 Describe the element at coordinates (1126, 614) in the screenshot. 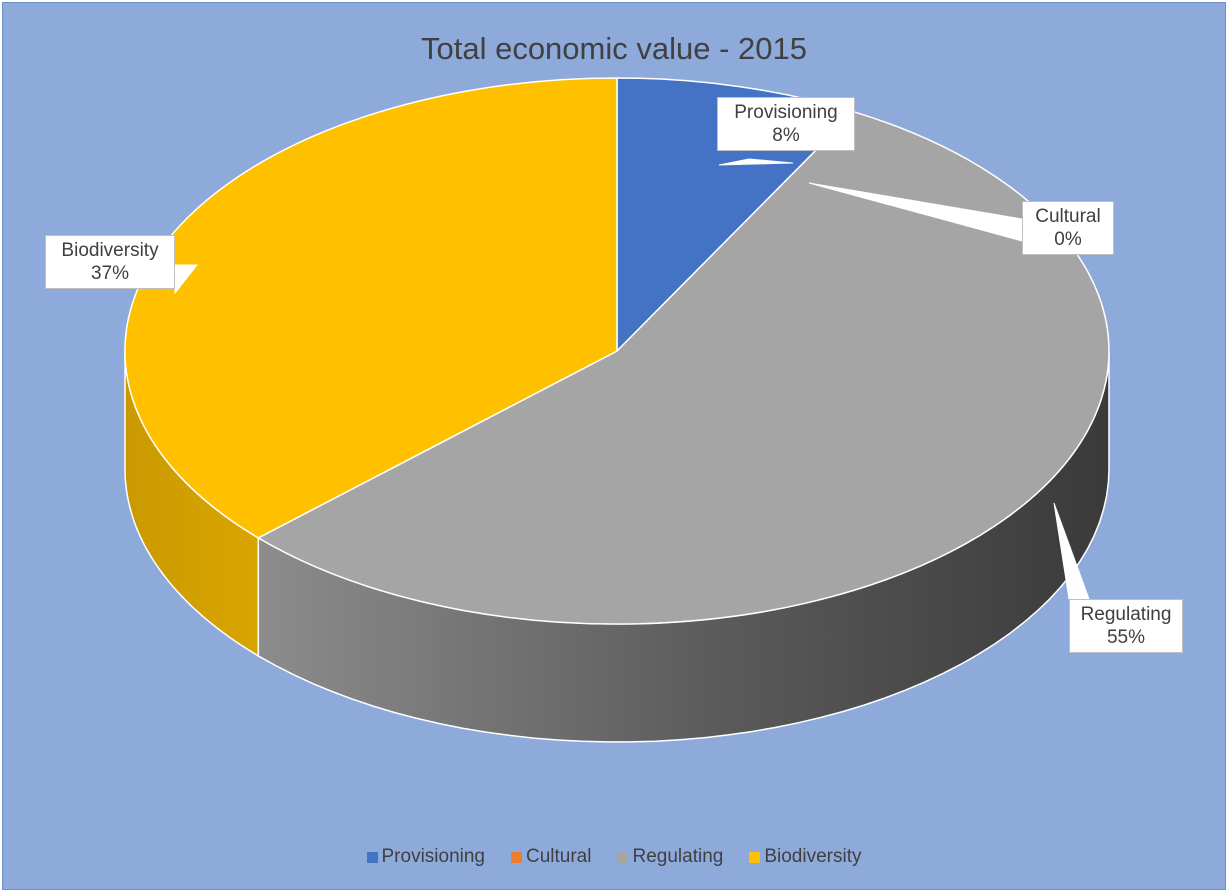

I see `data-label-name: Regulating` at that location.